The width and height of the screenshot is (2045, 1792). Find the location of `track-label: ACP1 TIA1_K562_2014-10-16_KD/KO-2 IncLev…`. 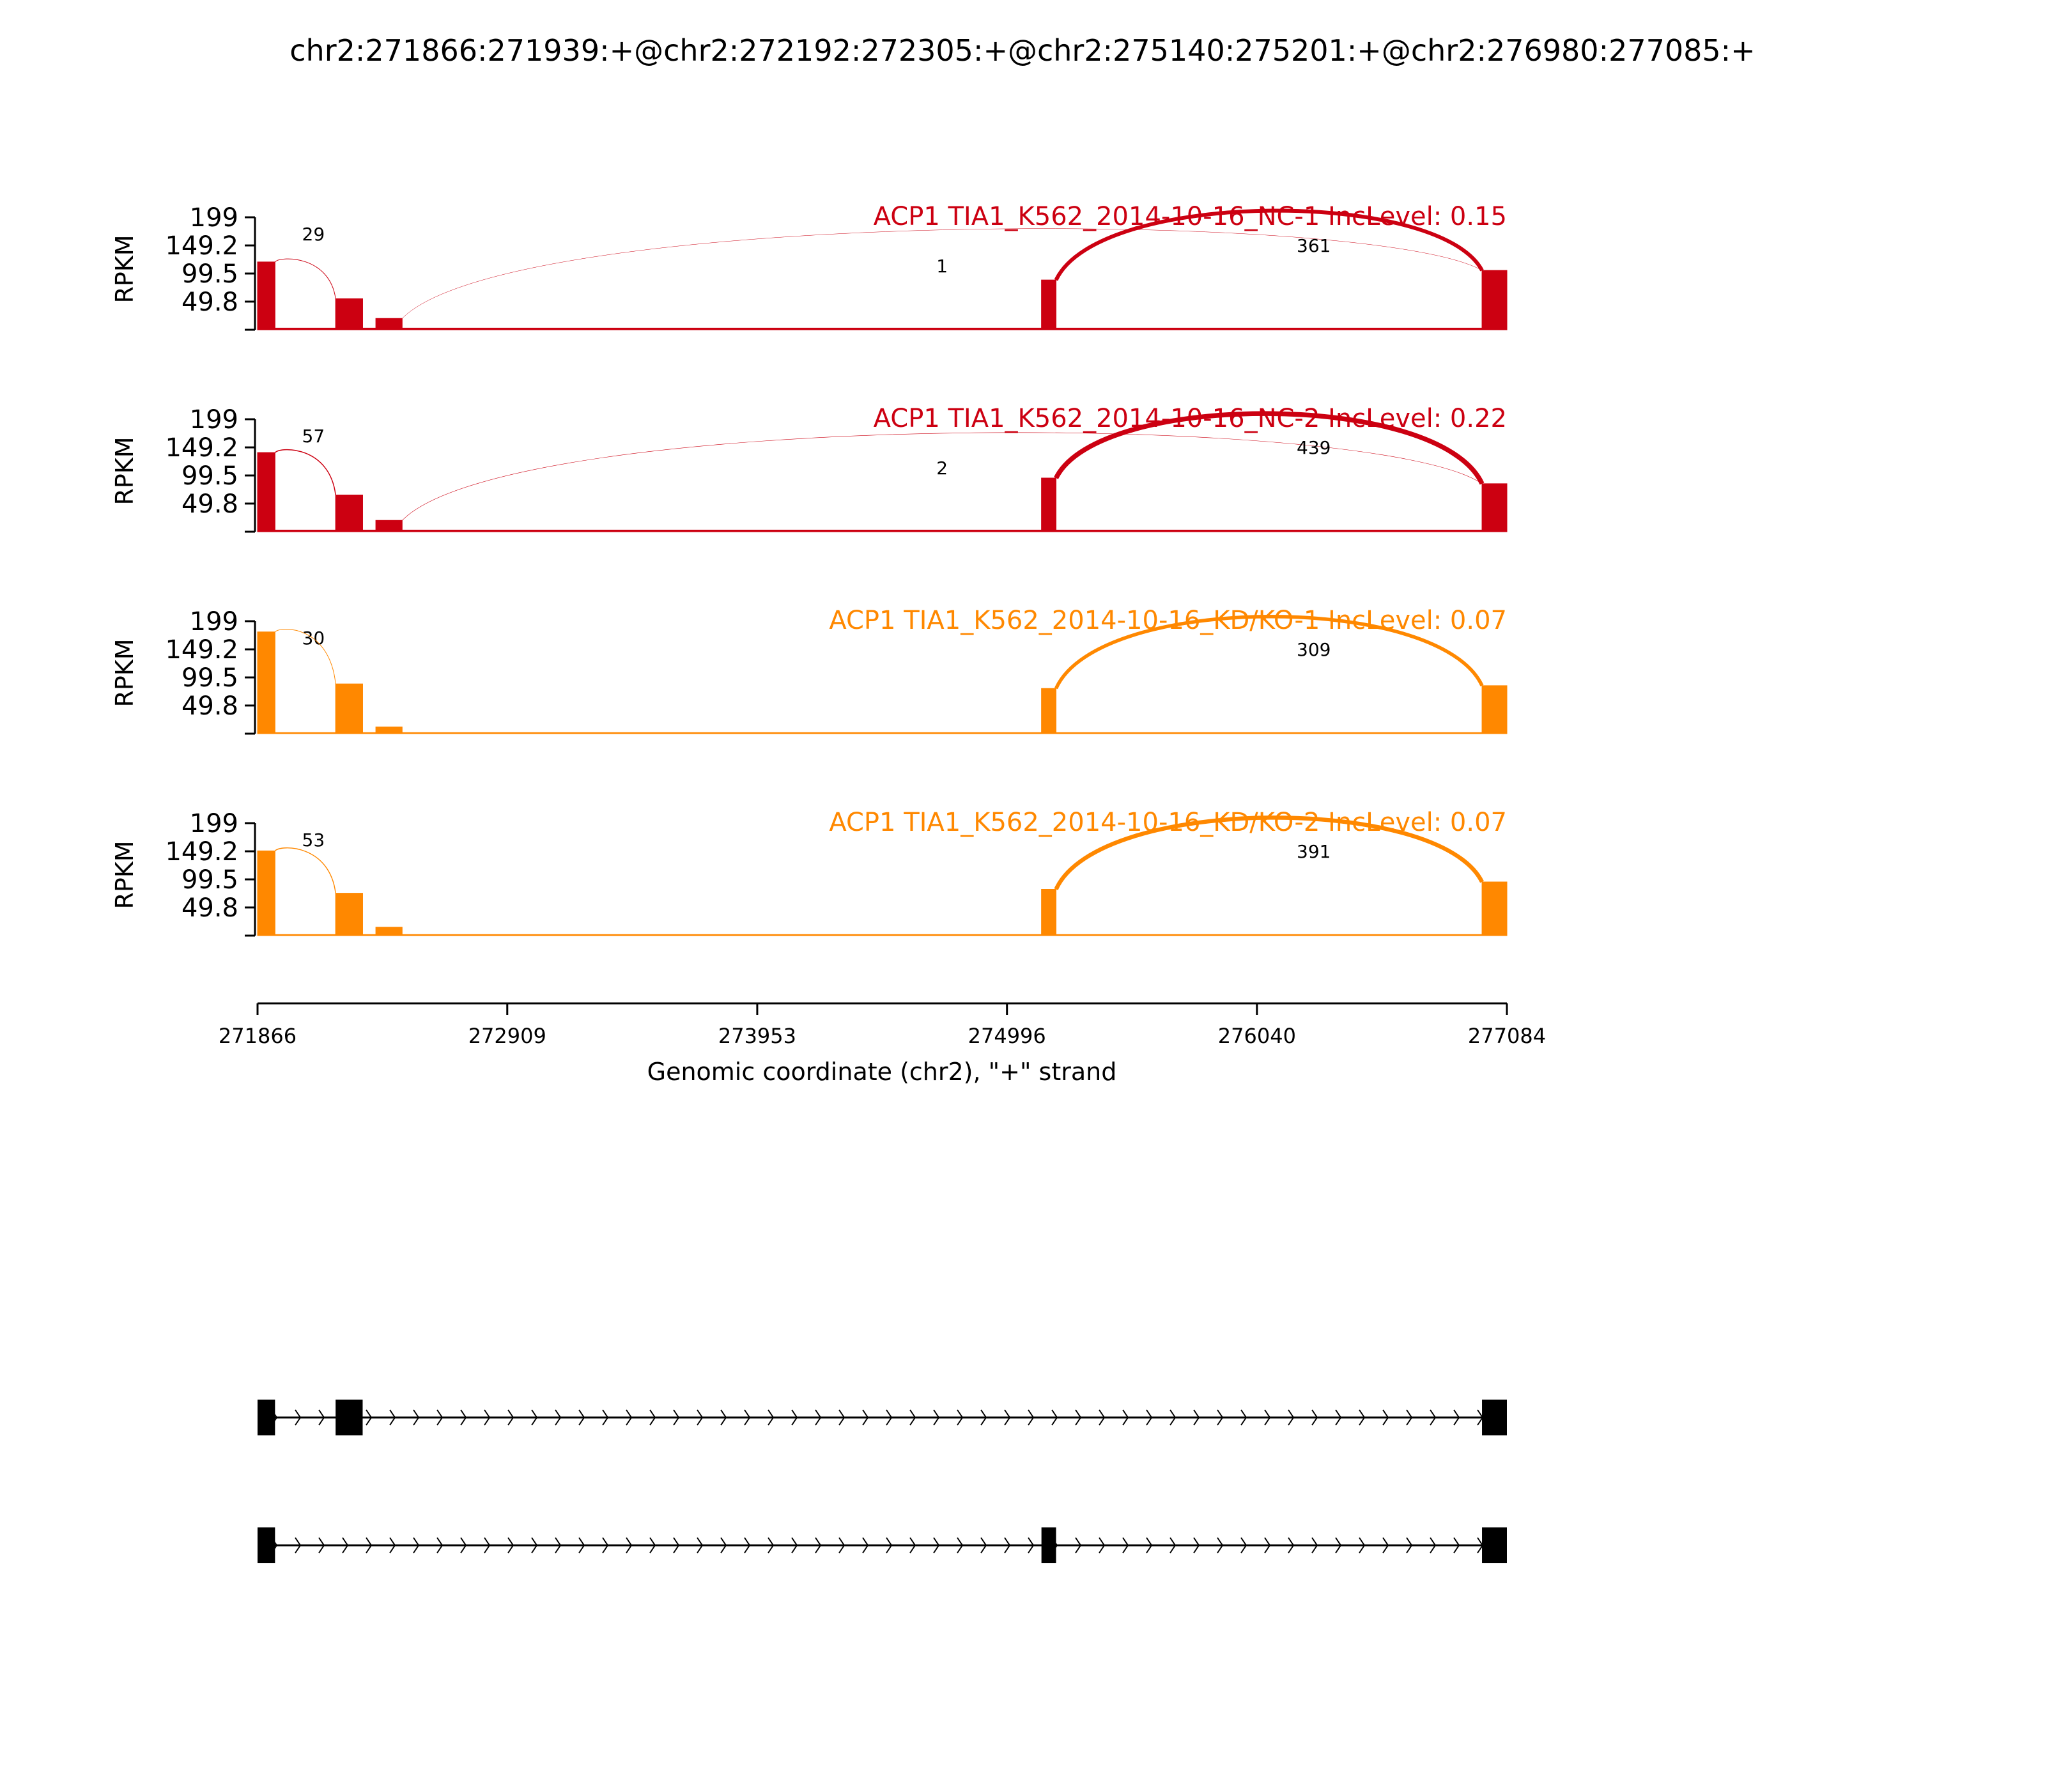

track-label: ACP1 TIA1_K562_2014-10-16_KD/KO-2 IncLev… is located at coordinates (1168, 822).